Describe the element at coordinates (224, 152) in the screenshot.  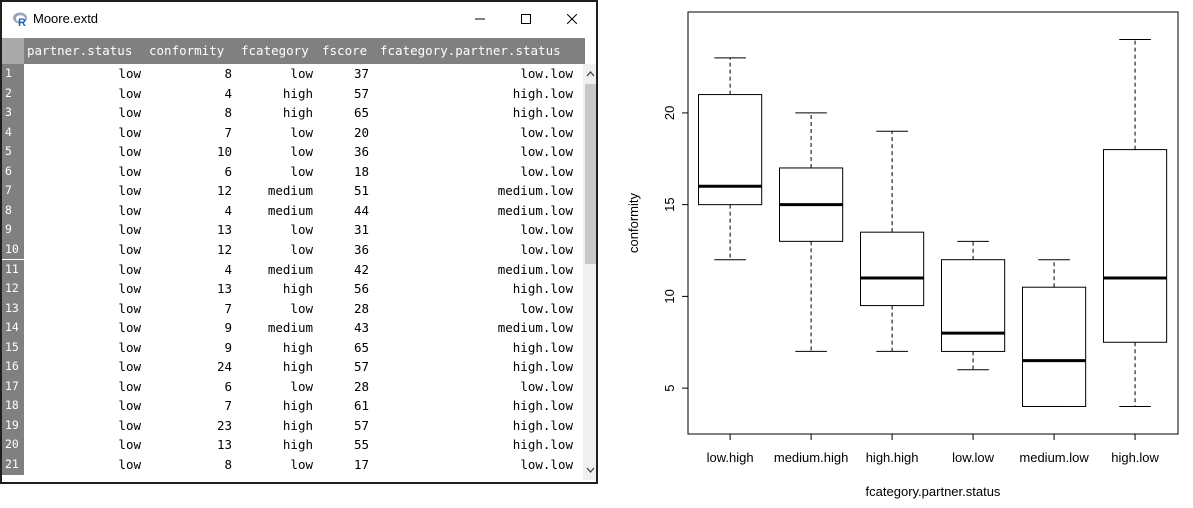
I see `cell-conformity: 10` at that location.